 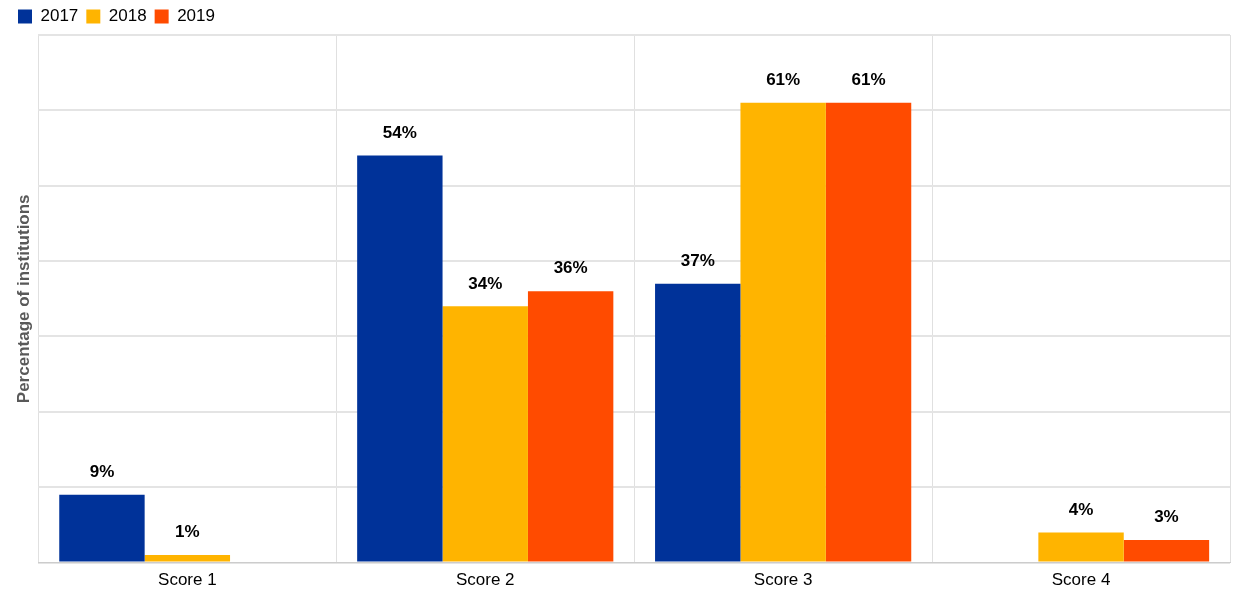 What do you see at coordinates (23, 299) in the screenshot?
I see `y-axis-title: Percentage of institutions` at bounding box center [23, 299].